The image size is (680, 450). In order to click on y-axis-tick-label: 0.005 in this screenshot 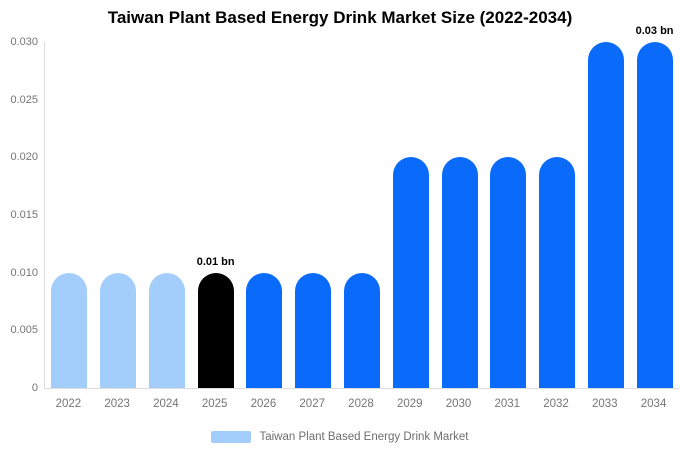, I will do `click(24, 330)`.